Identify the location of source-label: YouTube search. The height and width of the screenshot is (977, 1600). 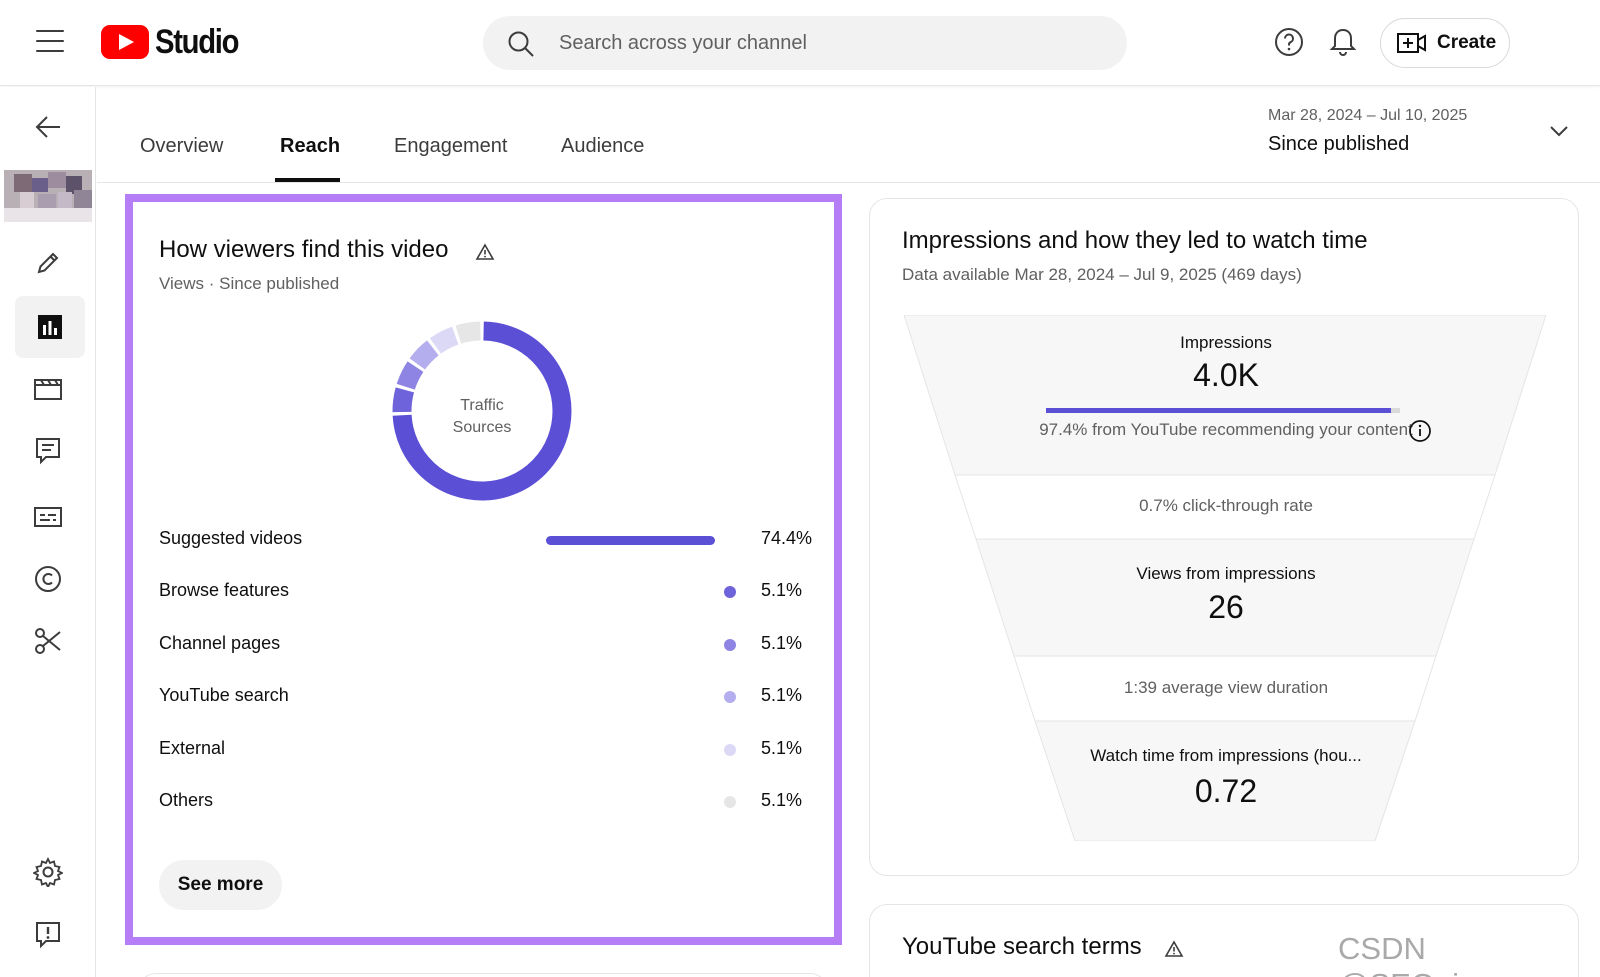
(224, 695).